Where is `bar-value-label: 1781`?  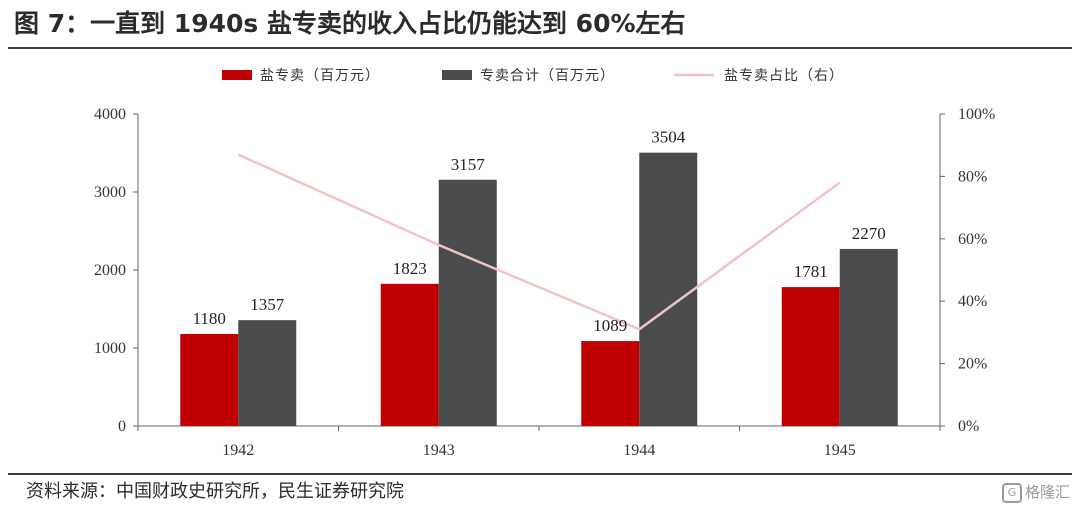 bar-value-label: 1781 is located at coordinates (811, 271).